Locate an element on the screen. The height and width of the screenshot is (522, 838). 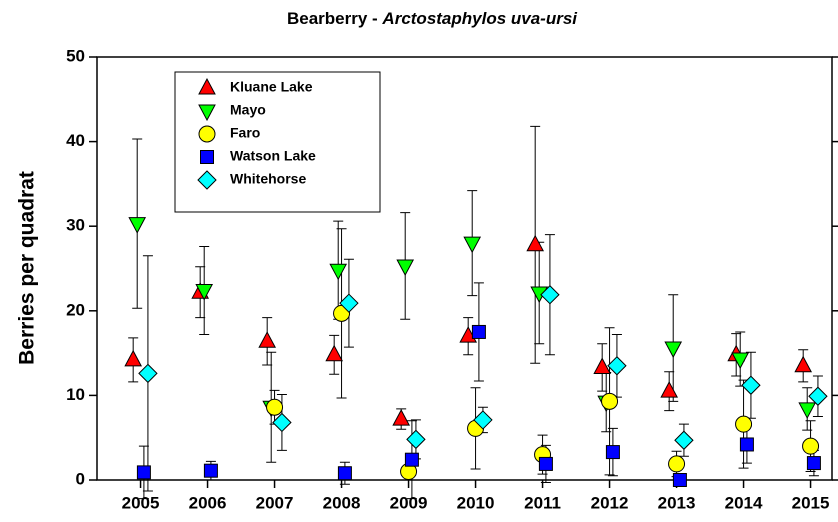
x-tick-label: 2008 is located at coordinates (342, 502).